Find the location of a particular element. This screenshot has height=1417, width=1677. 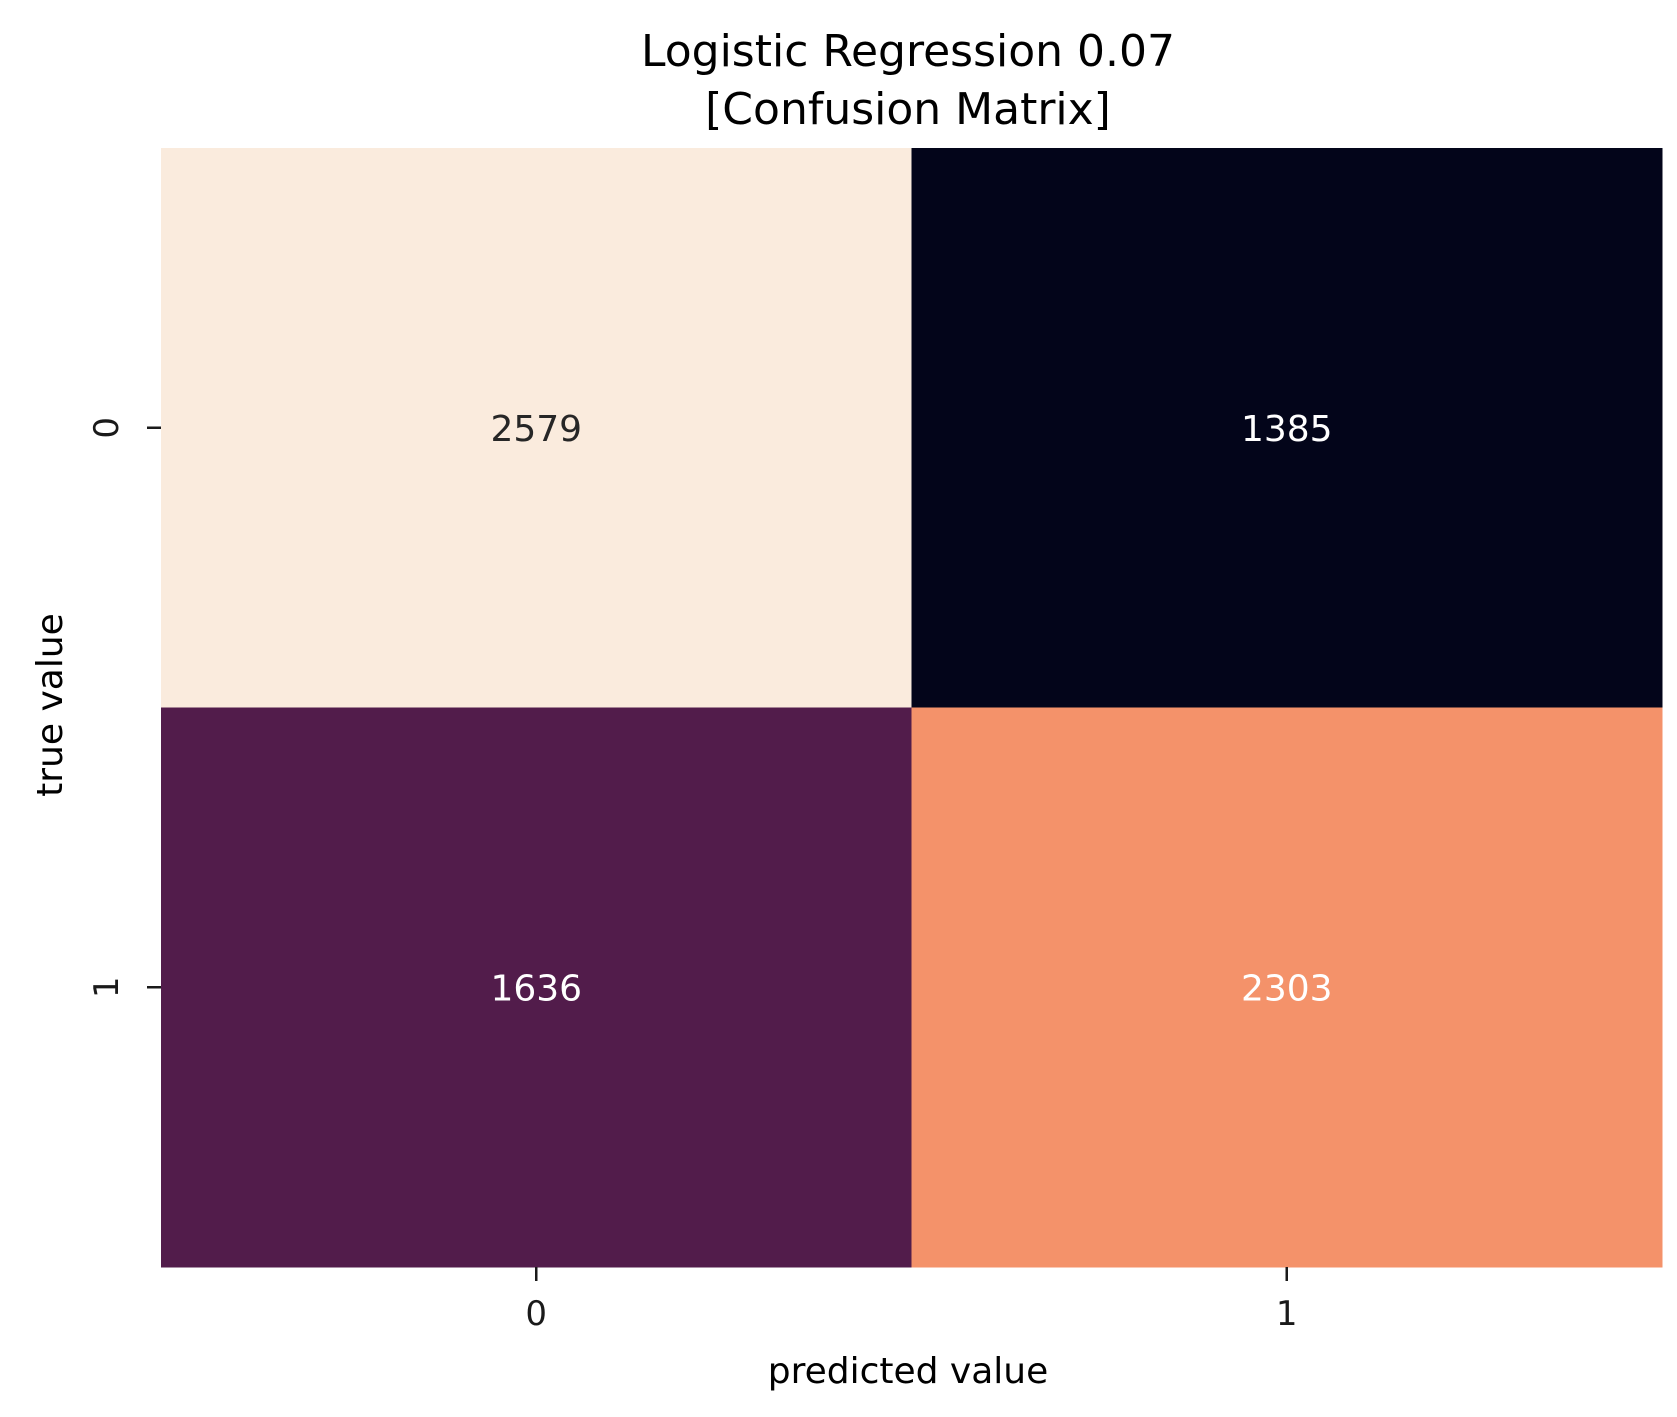

y-axis-ticks: 01 is located at coordinates (124, 707).